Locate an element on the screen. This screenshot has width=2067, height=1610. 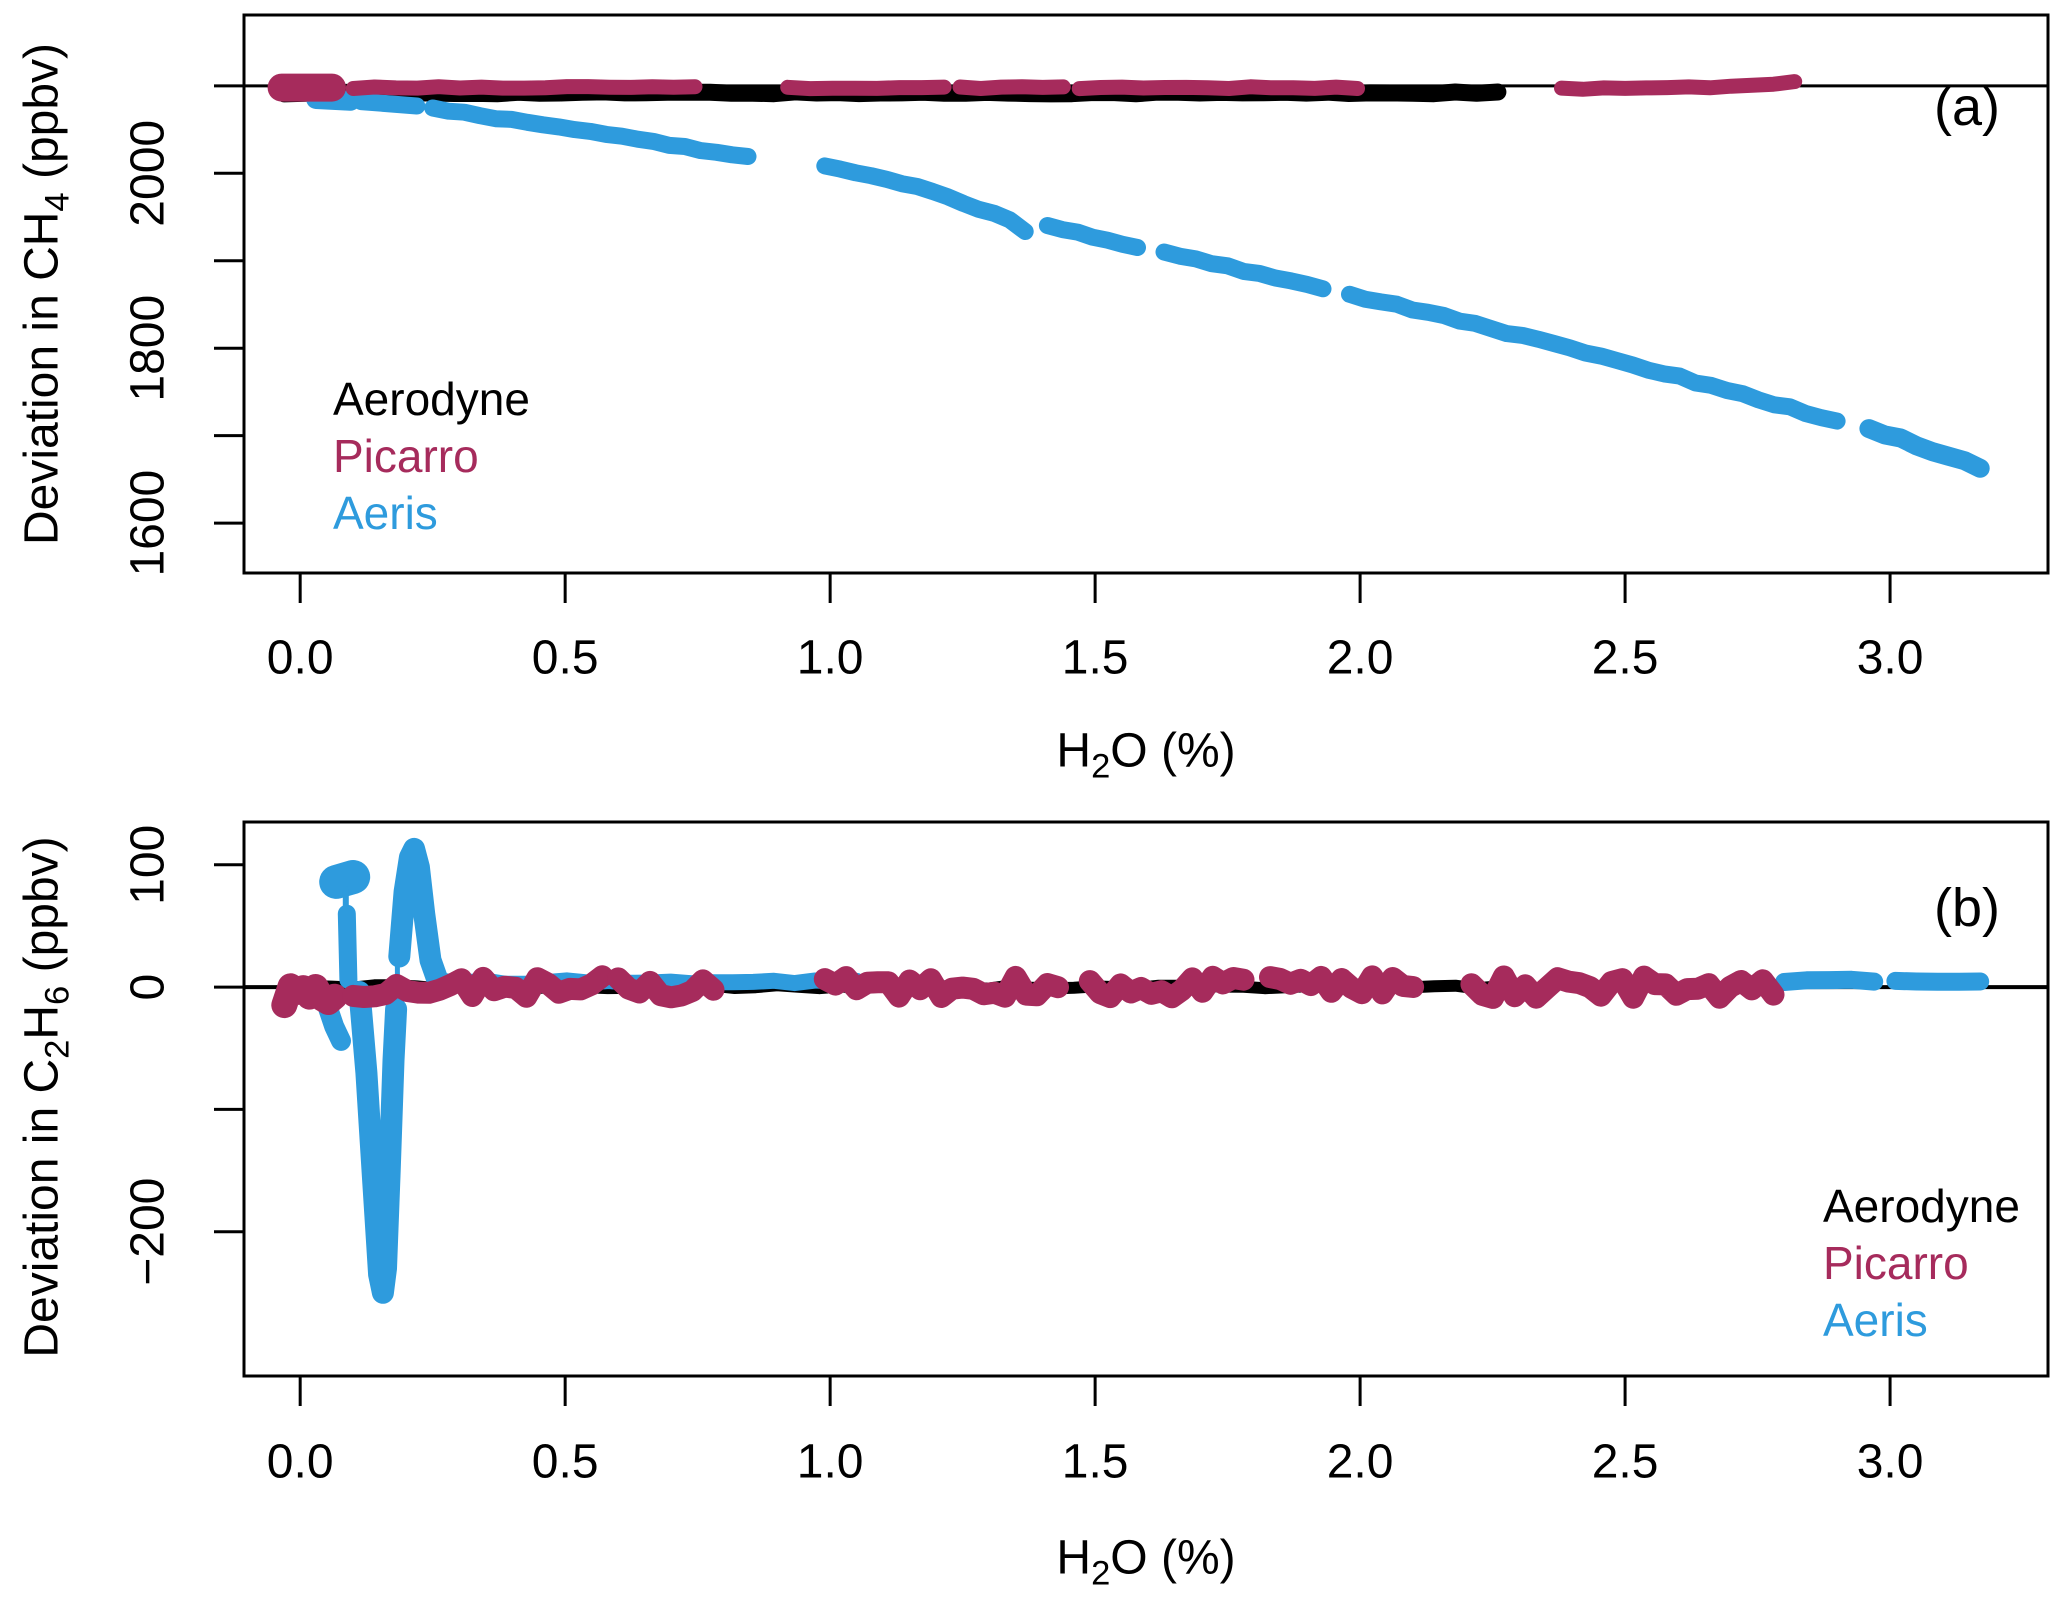
panel-tag-a: (a) is located at coordinates (1967, 107).